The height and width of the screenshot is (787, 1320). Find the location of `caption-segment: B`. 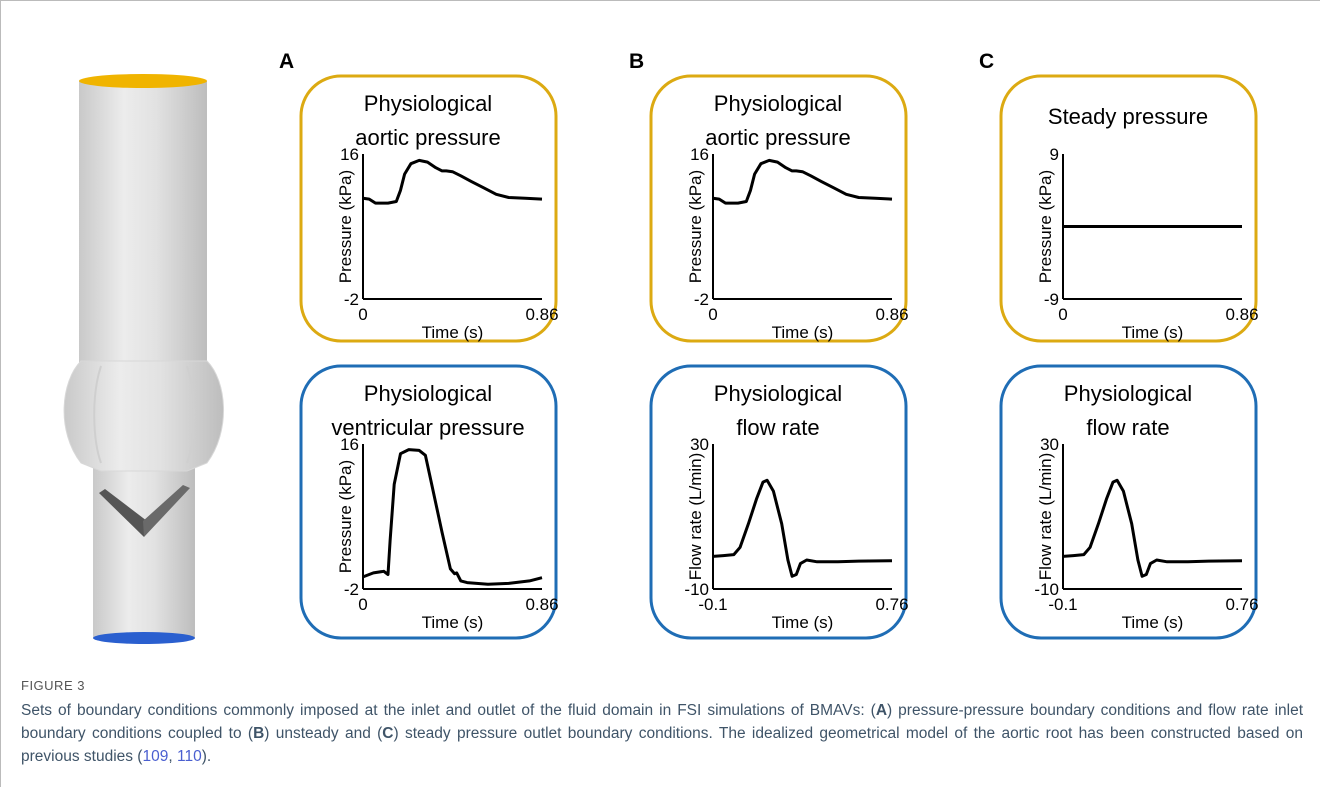

caption-segment: B is located at coordinates (259, 733).